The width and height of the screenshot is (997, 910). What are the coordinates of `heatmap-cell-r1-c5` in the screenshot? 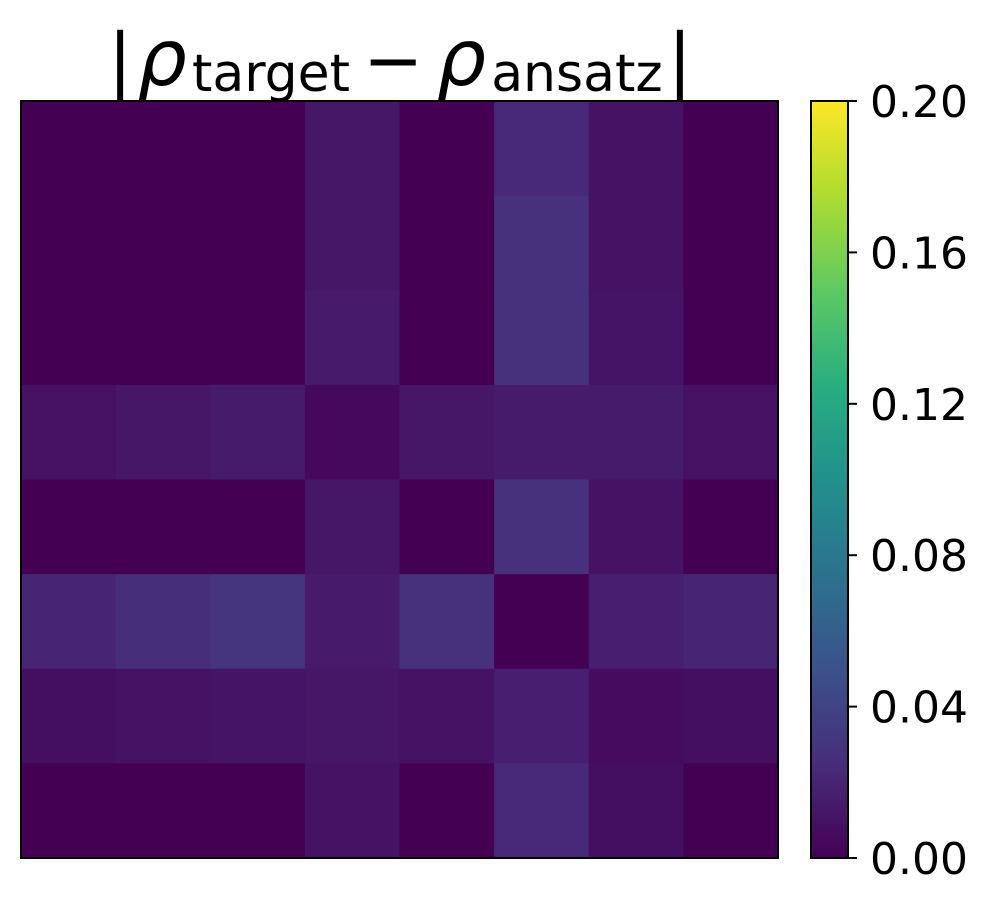 It's located at (542, 243).